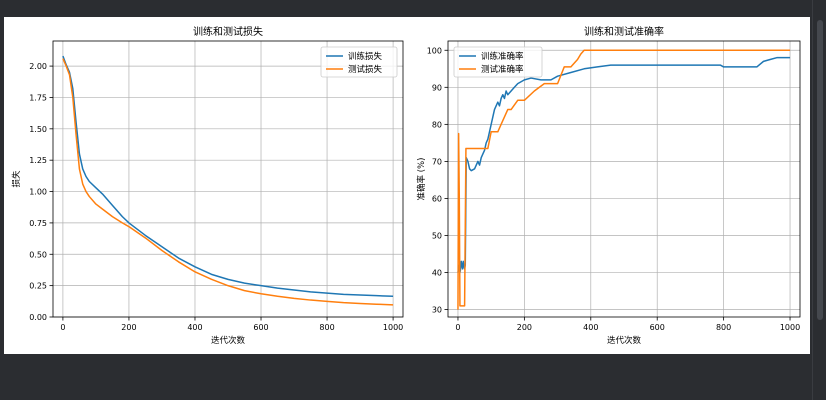  Describe the element at coordinates (128, 327) in the screenshot. I see `chart-1-xtick-label-1: 200` at that location.